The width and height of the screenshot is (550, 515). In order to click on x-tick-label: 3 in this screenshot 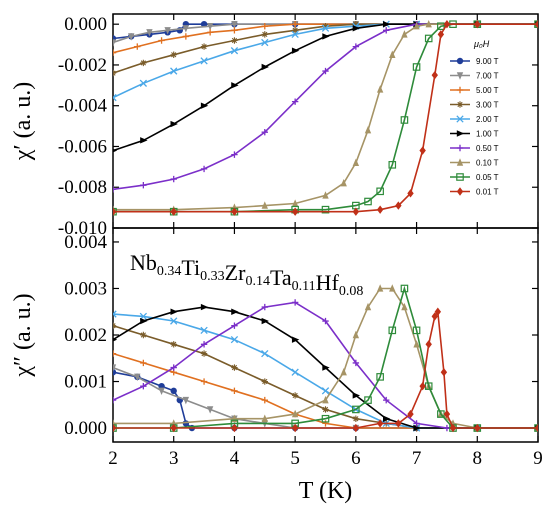, I will do `click(174, 458)`.